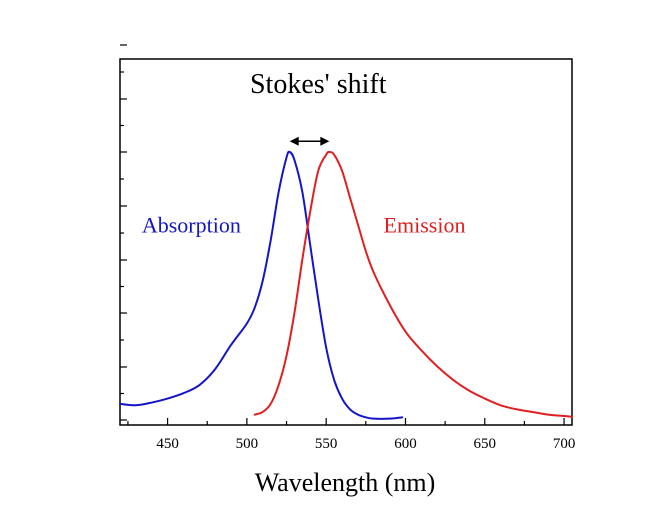 This screenshot has height=512, width=663. Describe the element at coordinates (318, 84) in the screenshot. I see `stokes-shift-label: Stokes' shift` at that location.